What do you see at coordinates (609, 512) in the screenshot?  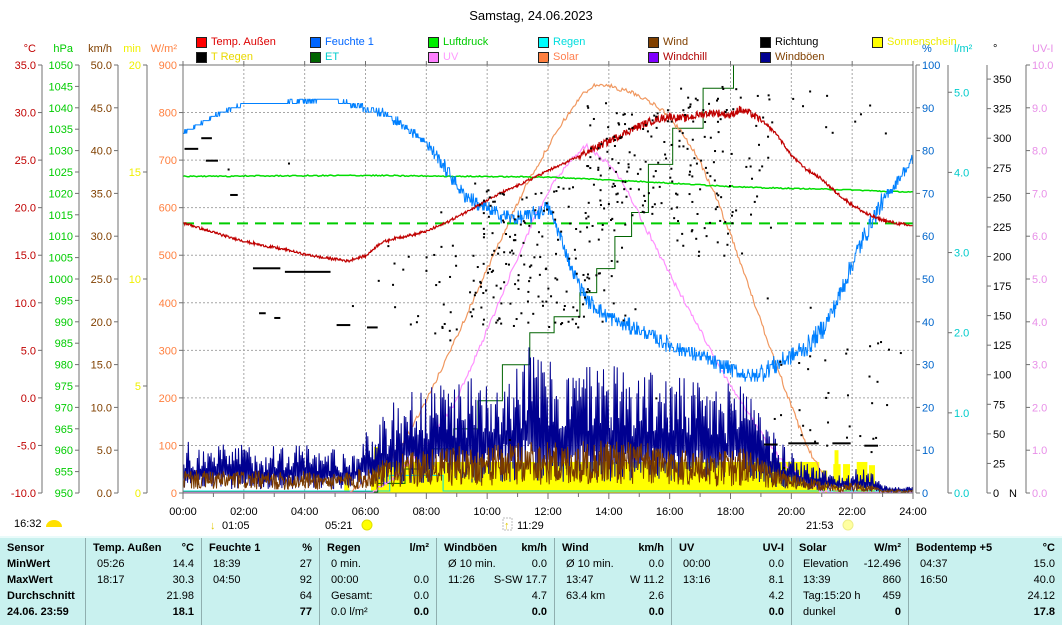 I see `svg-text: 14:00` at bounding box center [609, 512].